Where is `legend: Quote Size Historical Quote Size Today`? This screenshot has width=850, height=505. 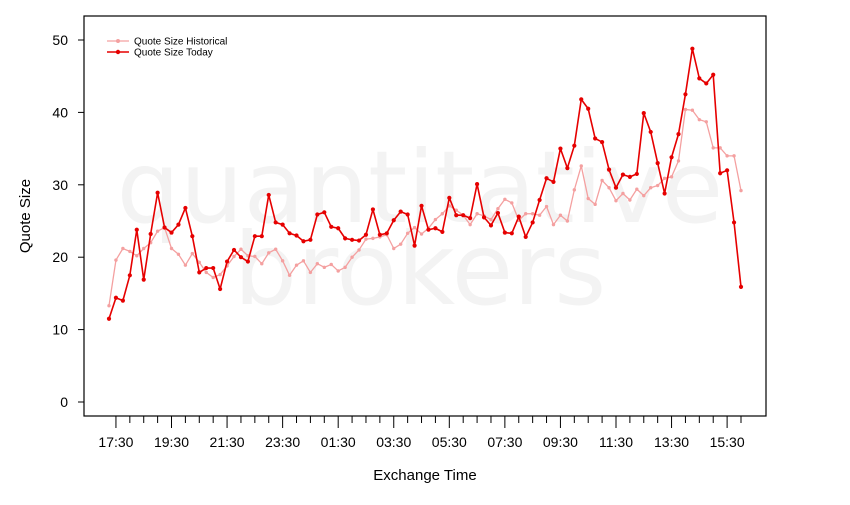 legend: Quote Size Historical Quote Size Today is located at coordinates (167, 48).